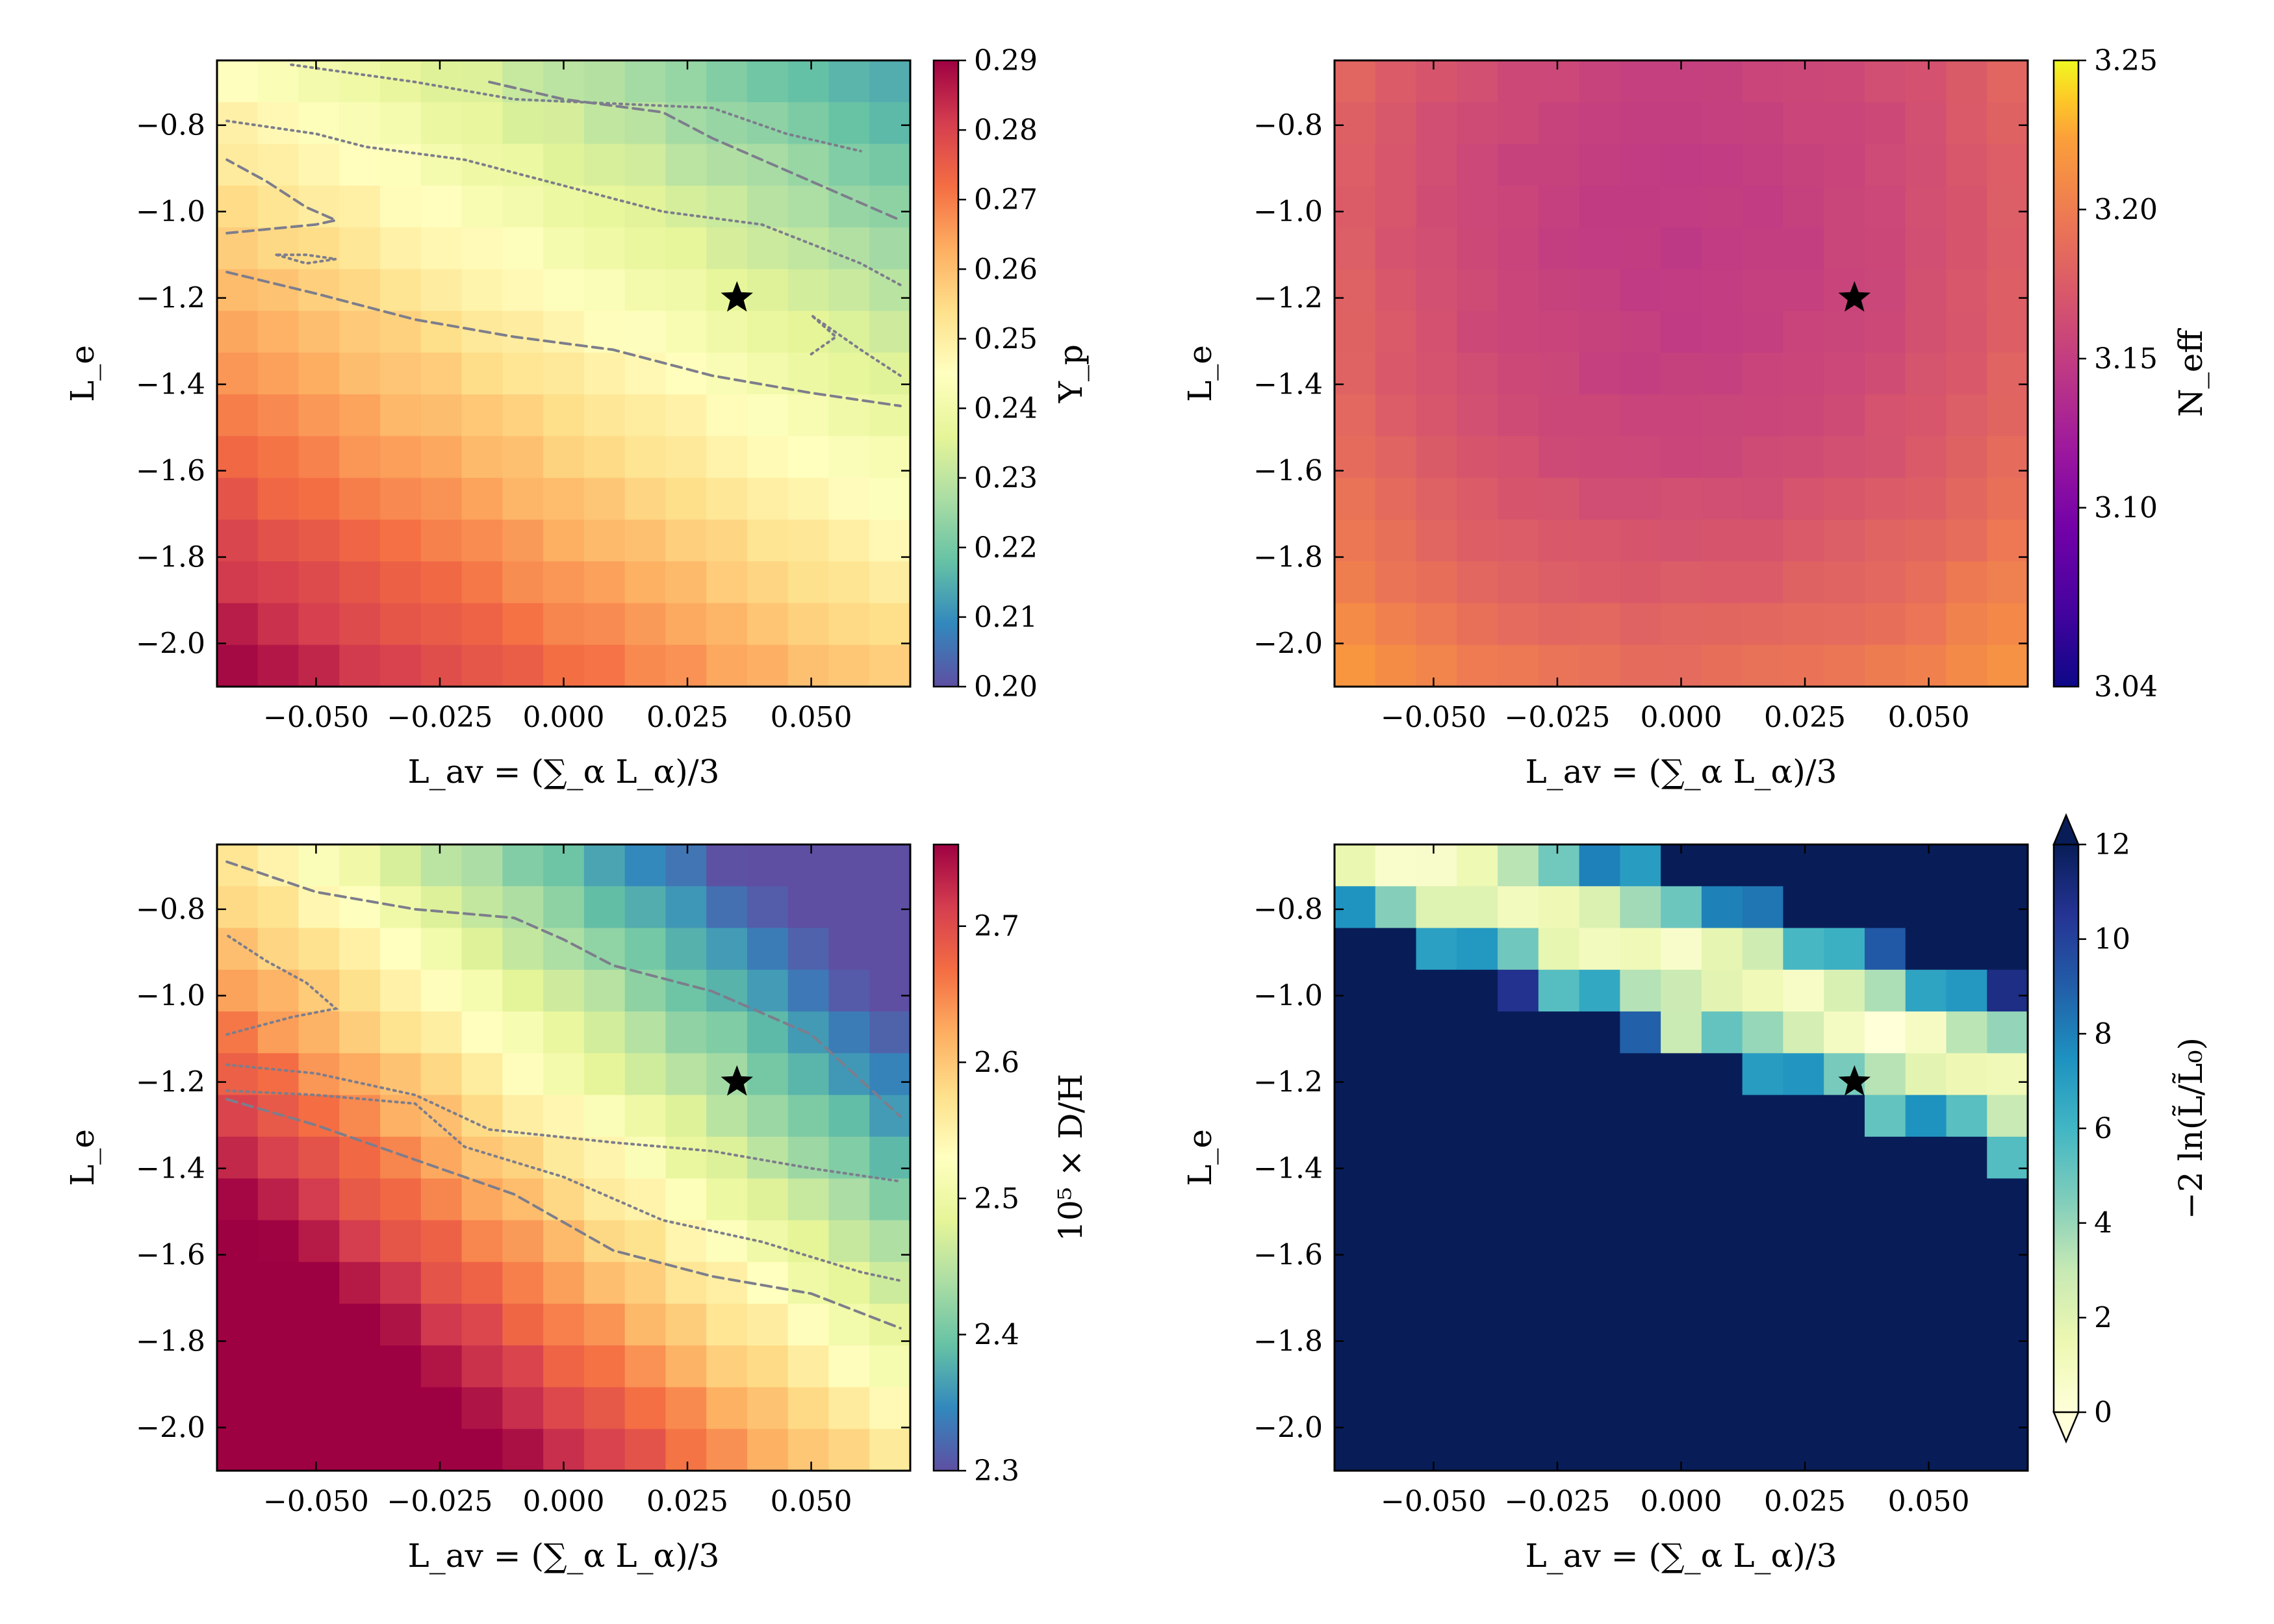 The height and width of the screenshot is (1624, 2274). I want to click on colorbar-tick-label: 3.20, so click(2126, 210).